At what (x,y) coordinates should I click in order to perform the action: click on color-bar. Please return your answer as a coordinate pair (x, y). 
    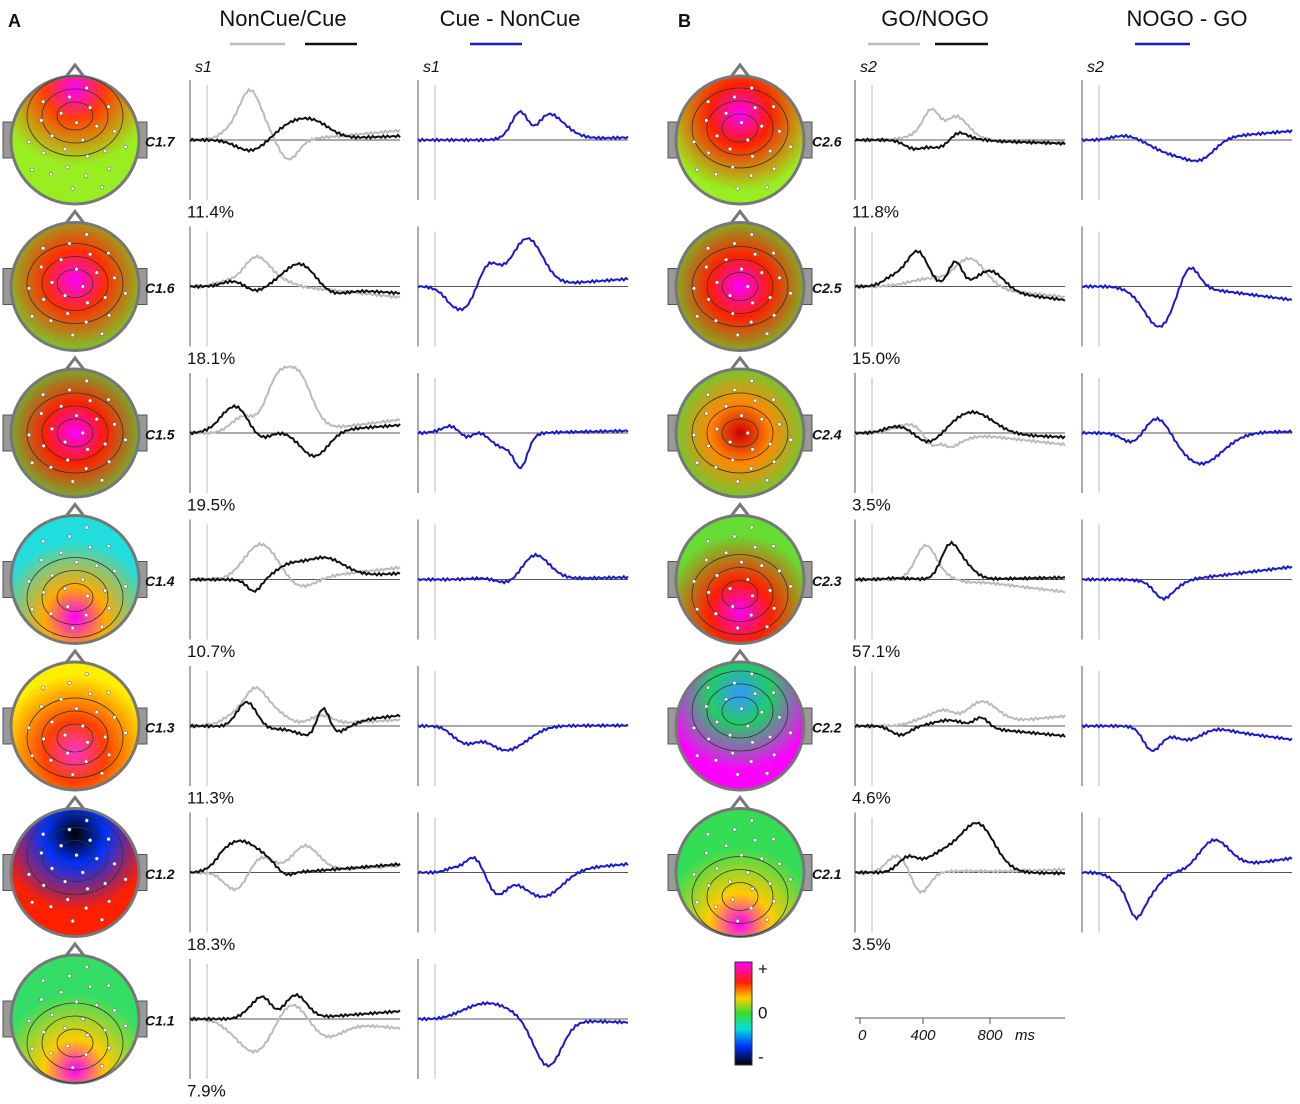
    Looking at the image, I should click on (743, 1013).